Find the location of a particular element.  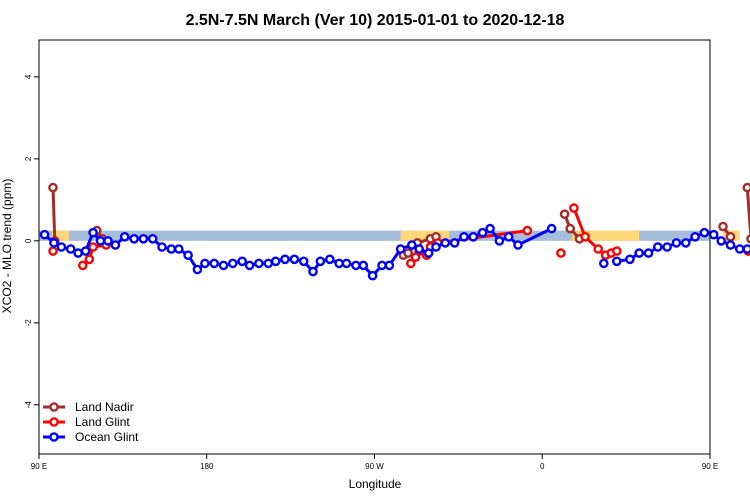

legend-item: Ocean Glint is located at coordinates (91, 437).